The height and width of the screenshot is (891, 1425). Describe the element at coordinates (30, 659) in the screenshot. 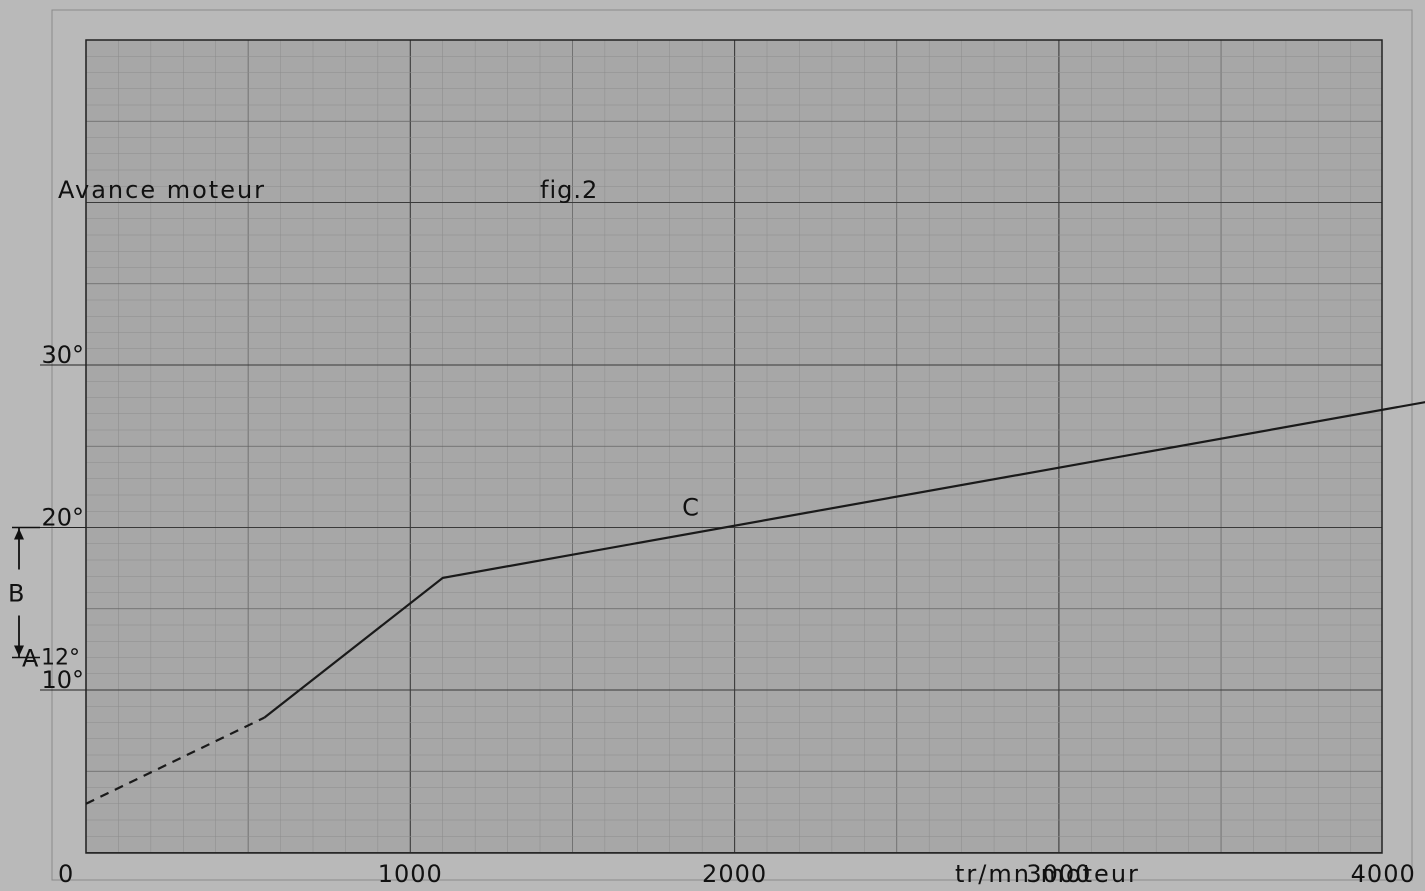

I see `annotation-a-label: A` at that location.